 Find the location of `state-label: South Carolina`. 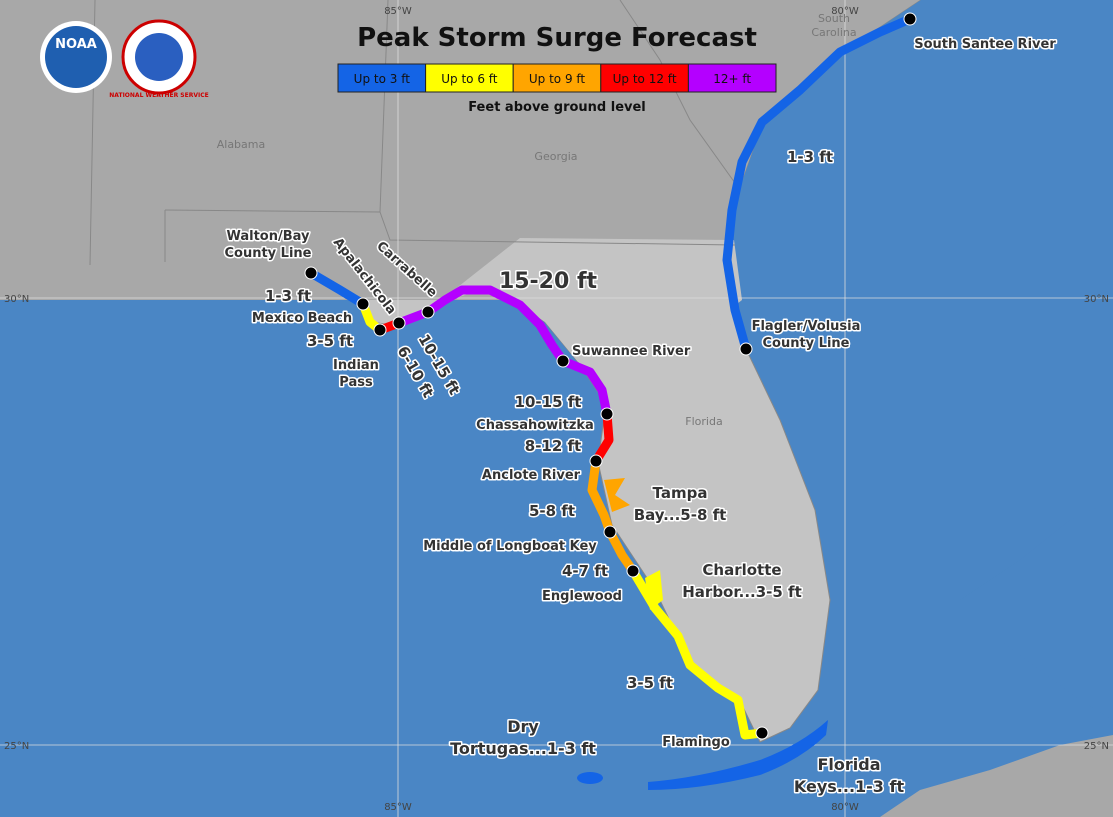

state-label: South Carolina is located at coordinates (833, 25).